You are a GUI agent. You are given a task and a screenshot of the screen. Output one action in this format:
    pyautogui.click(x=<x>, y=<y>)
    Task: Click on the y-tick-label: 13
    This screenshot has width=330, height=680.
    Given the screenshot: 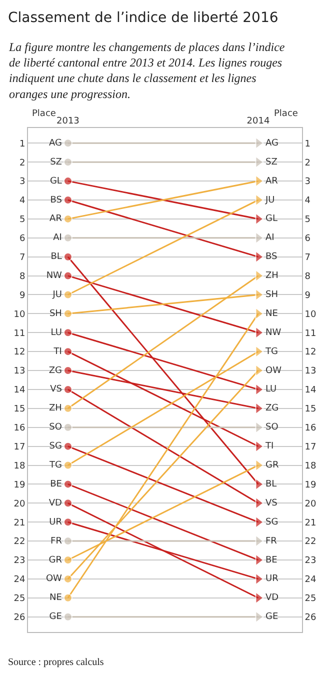 What is the action you would take?
    pyautogui.click(x=20, y=371)
    